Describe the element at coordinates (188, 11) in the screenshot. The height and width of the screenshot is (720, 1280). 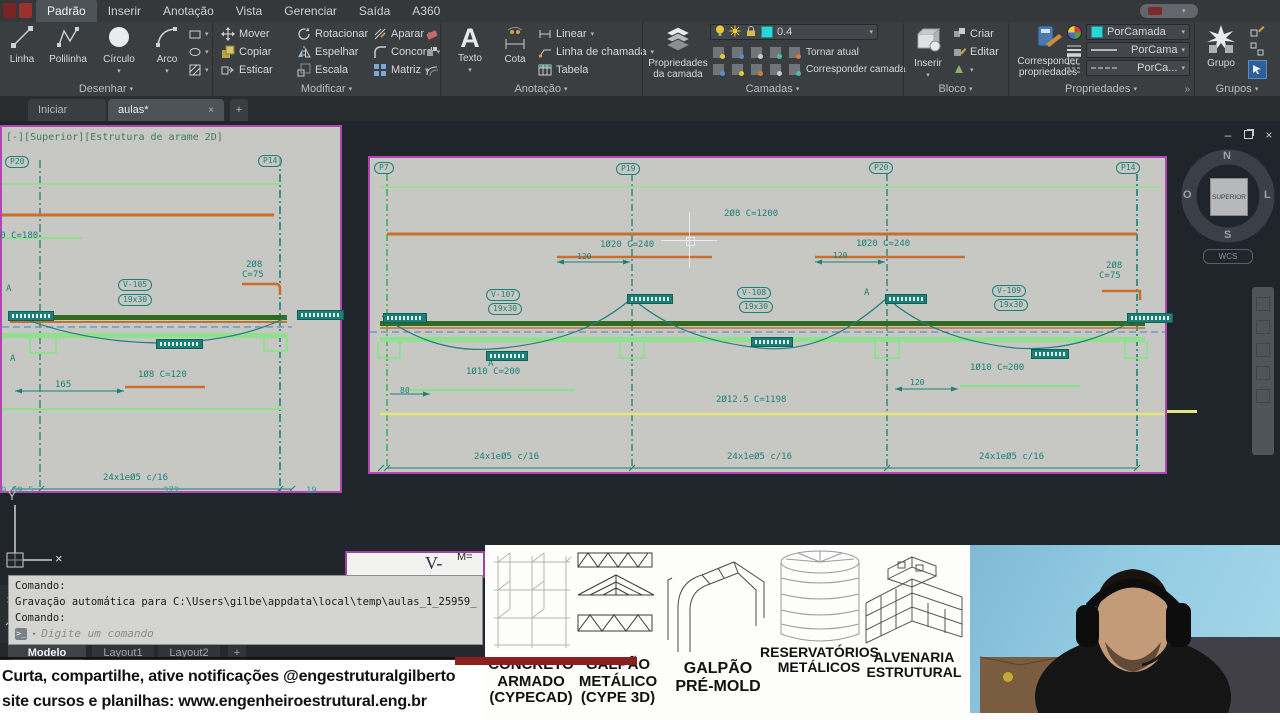
I see `ribbon-tab-anotacao: Anotação` at that location.